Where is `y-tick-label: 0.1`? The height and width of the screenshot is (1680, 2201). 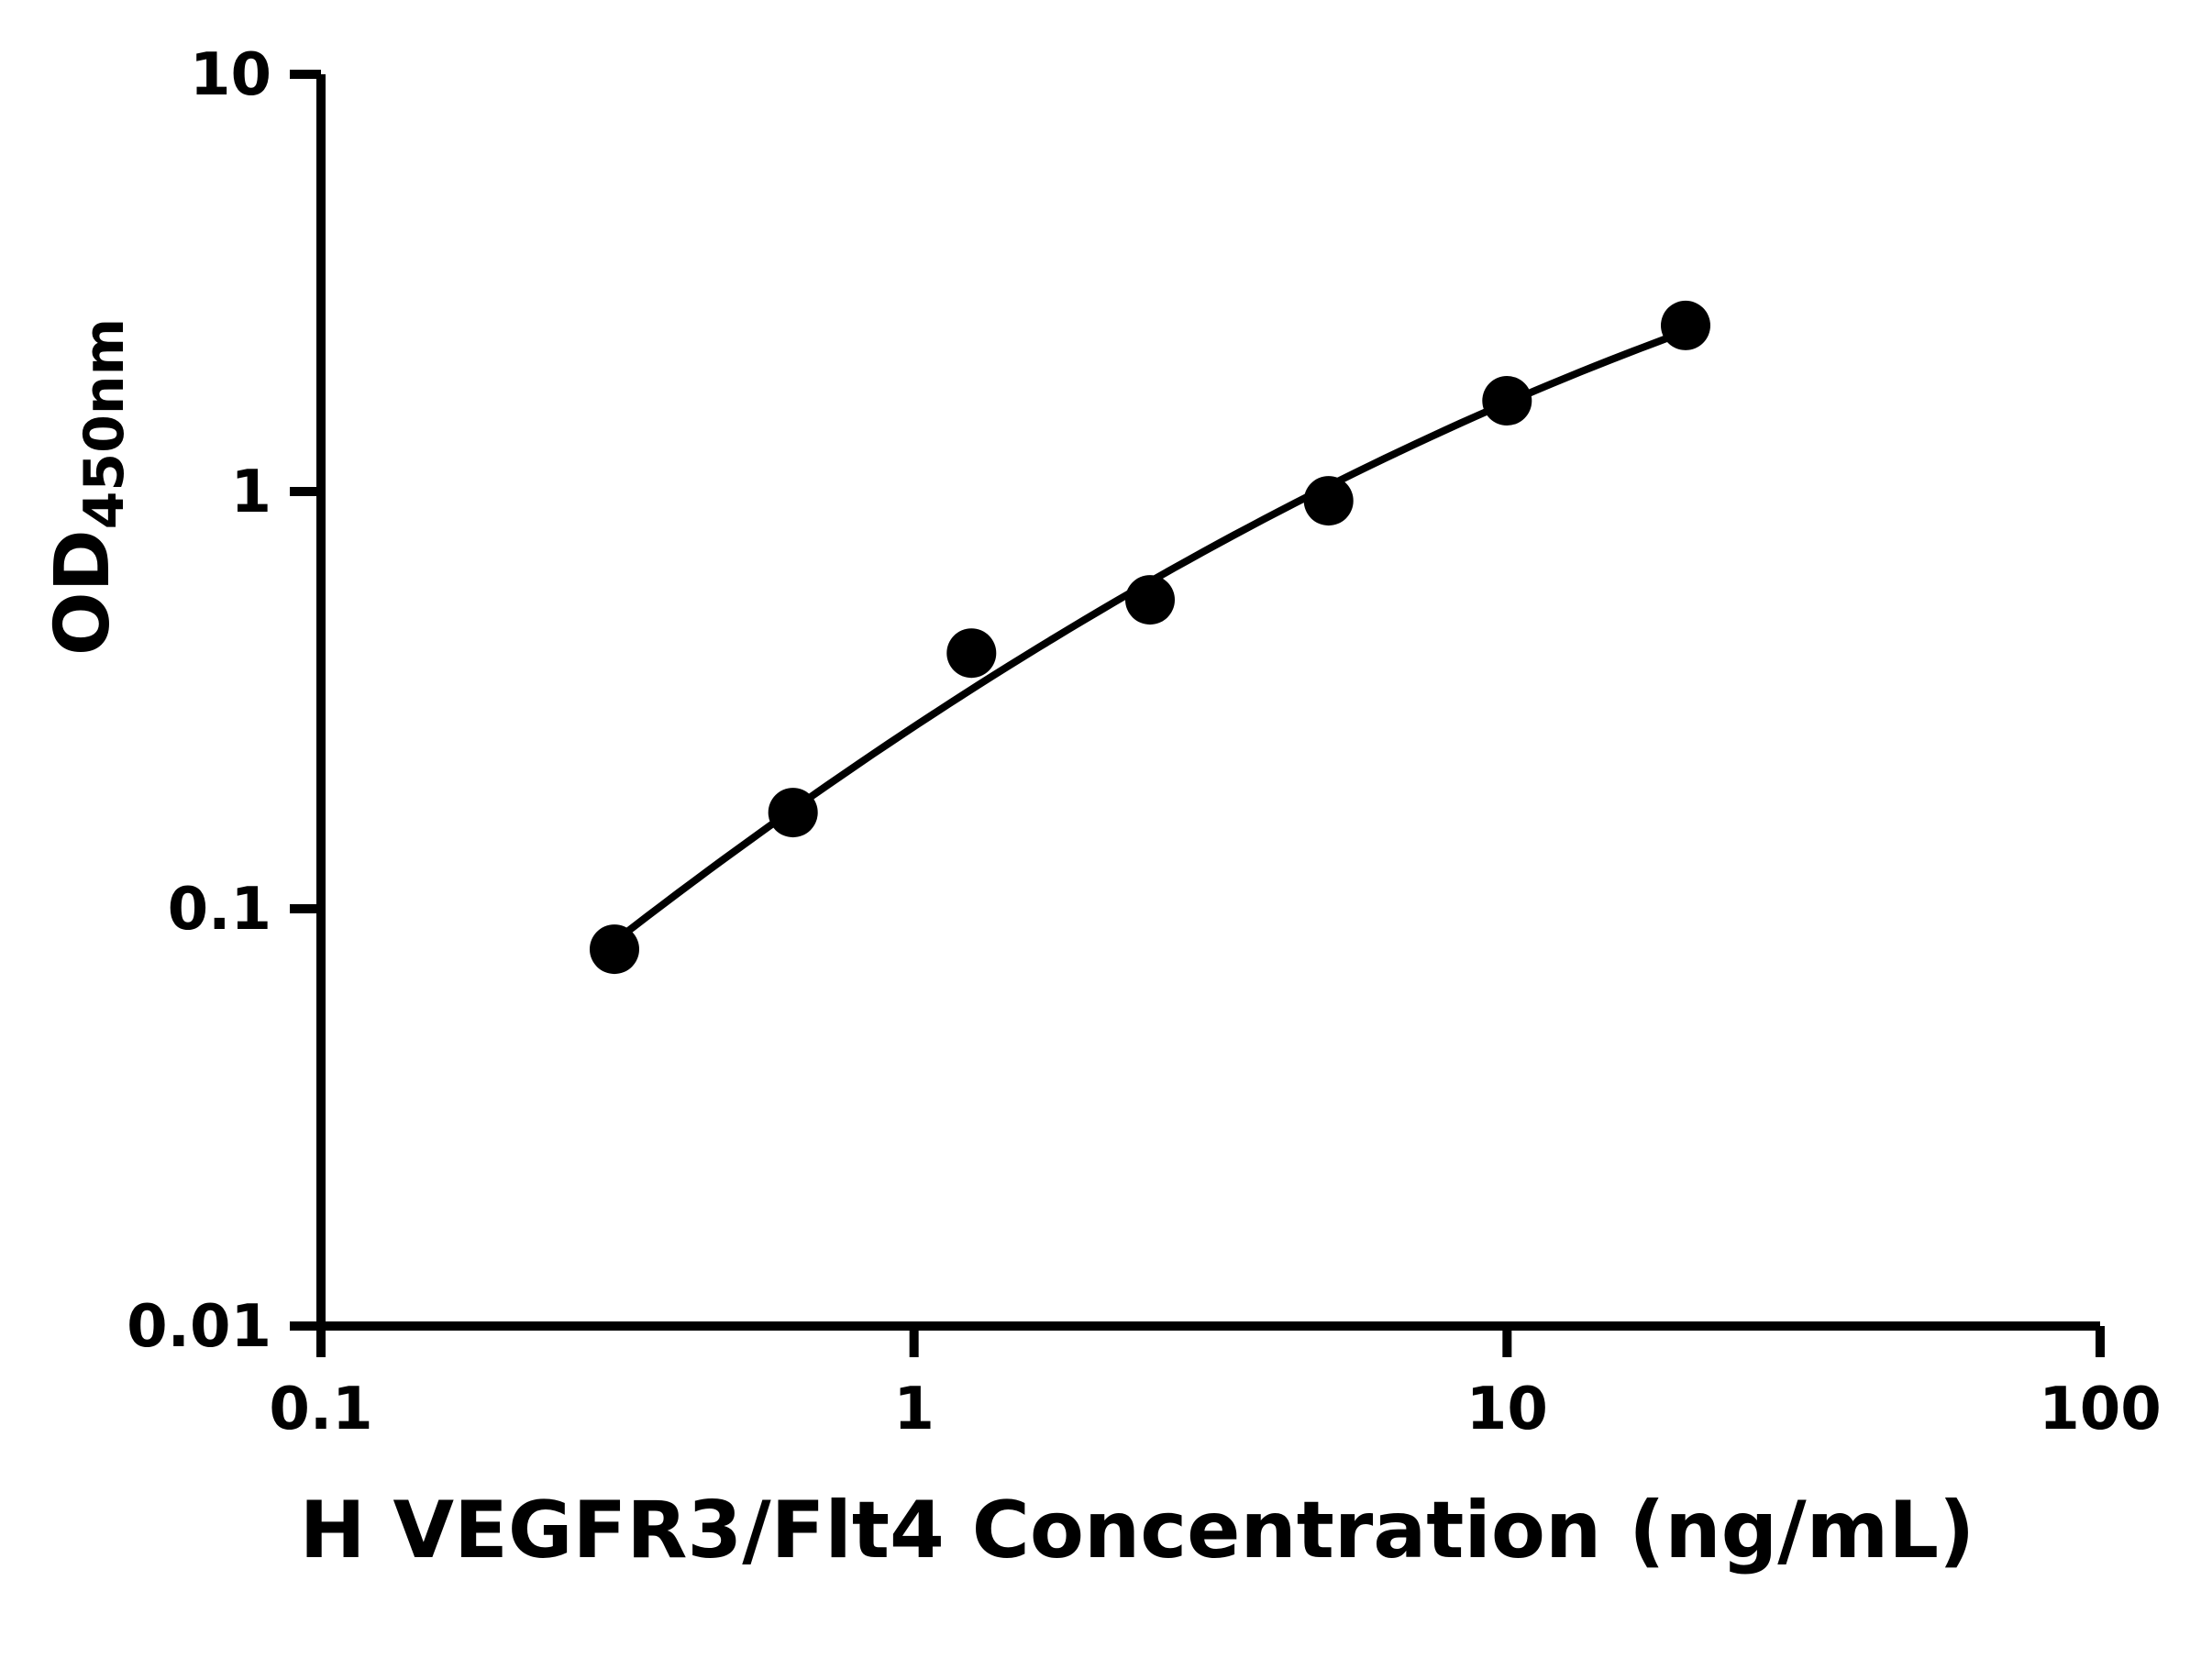 y-tick-label: 0.1 is located at coordinates (220, 910).